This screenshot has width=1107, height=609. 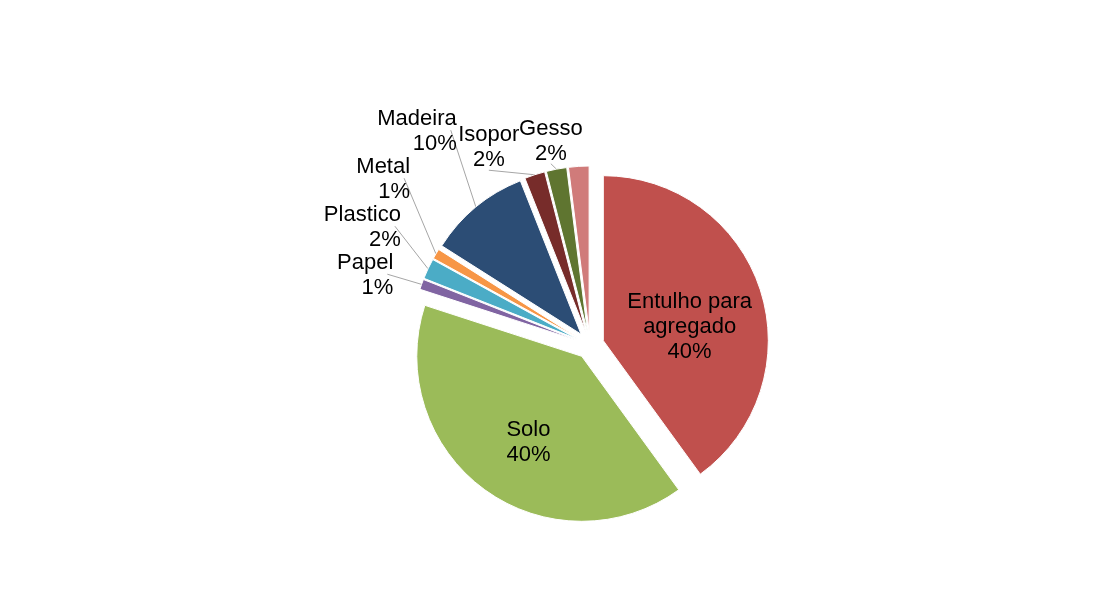 I want to click on slice-label: Metal, so click(x=383, y=166).